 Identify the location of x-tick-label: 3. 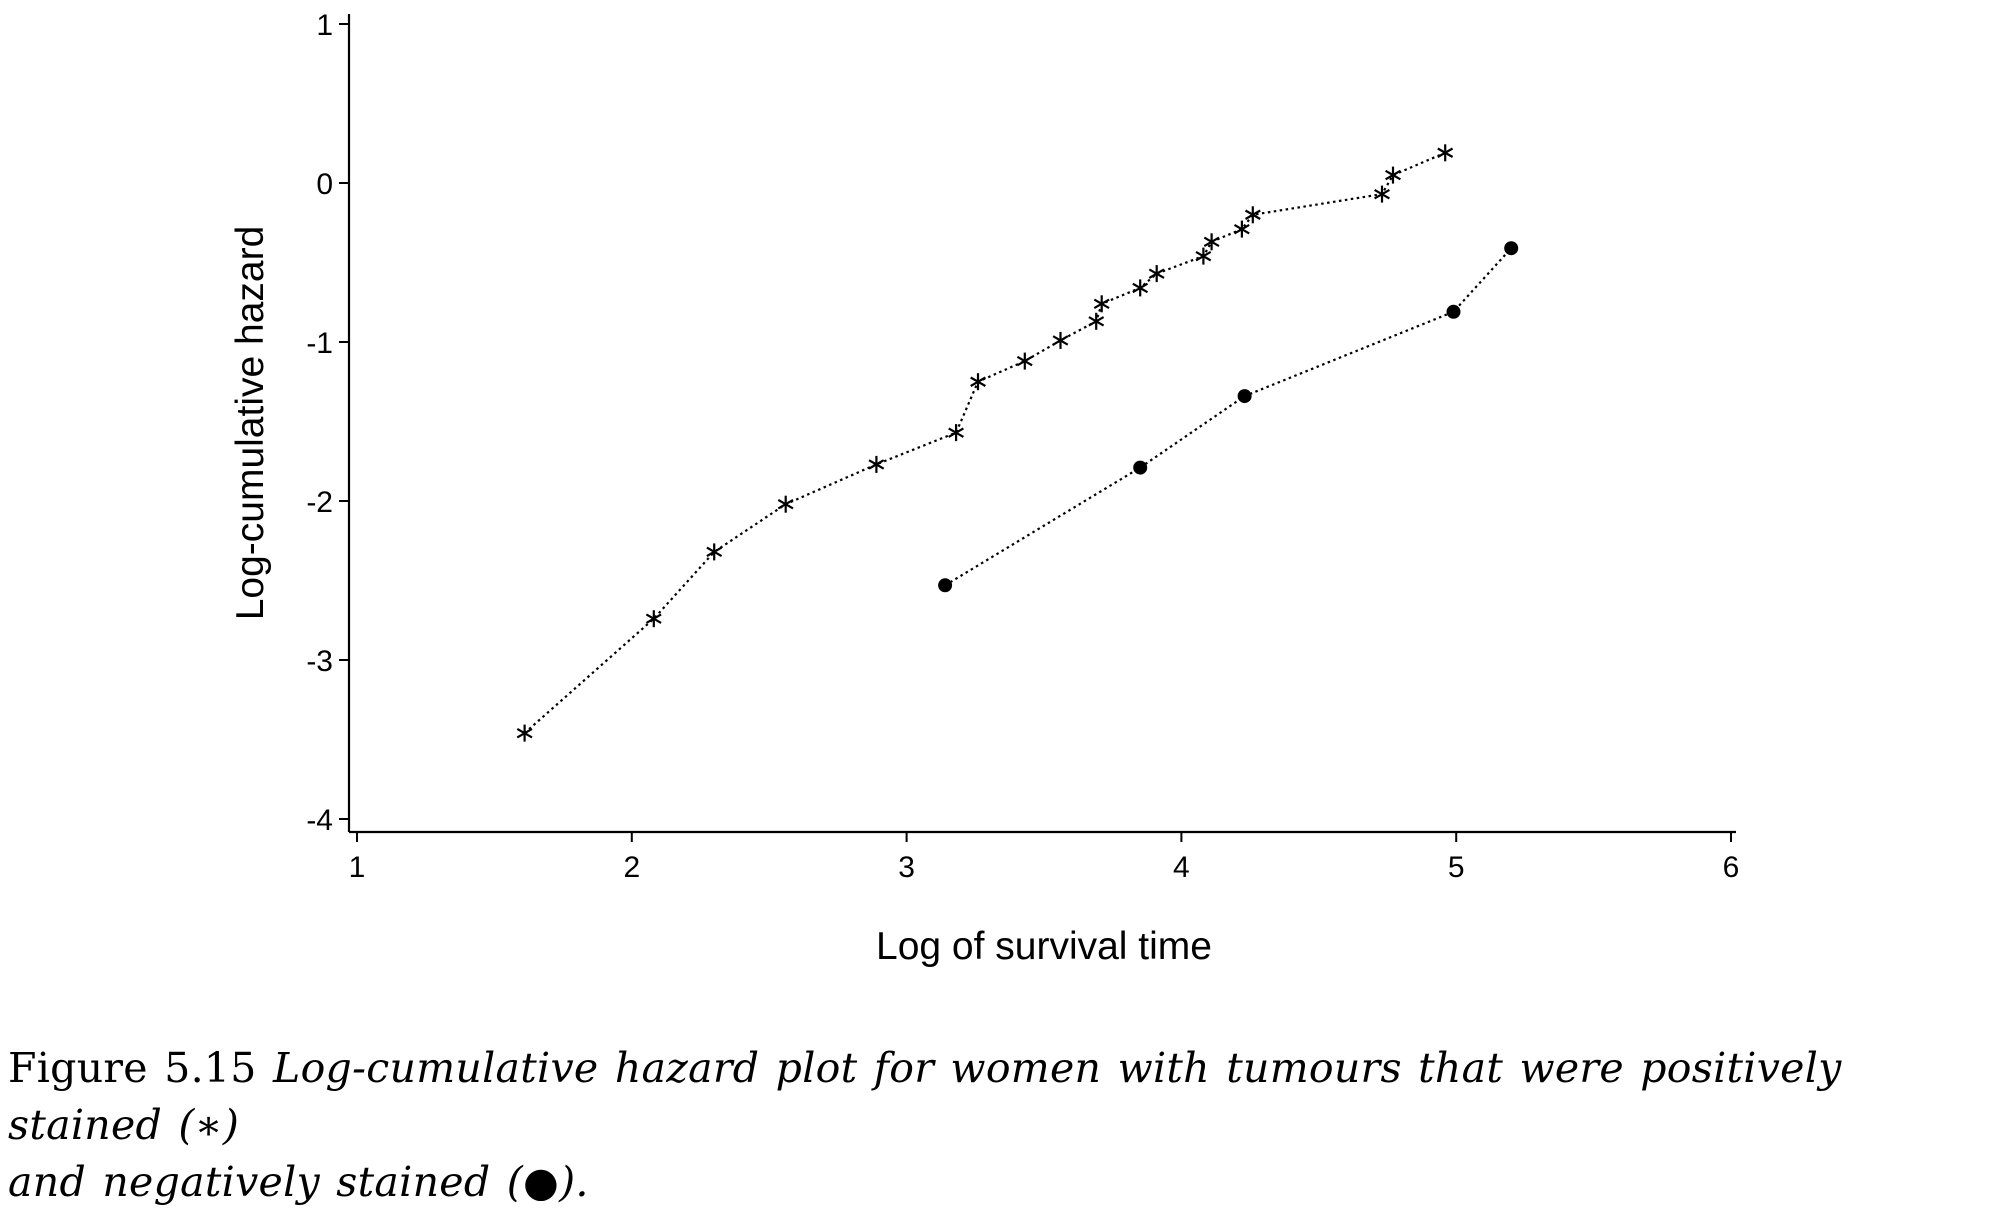
(906, 867).